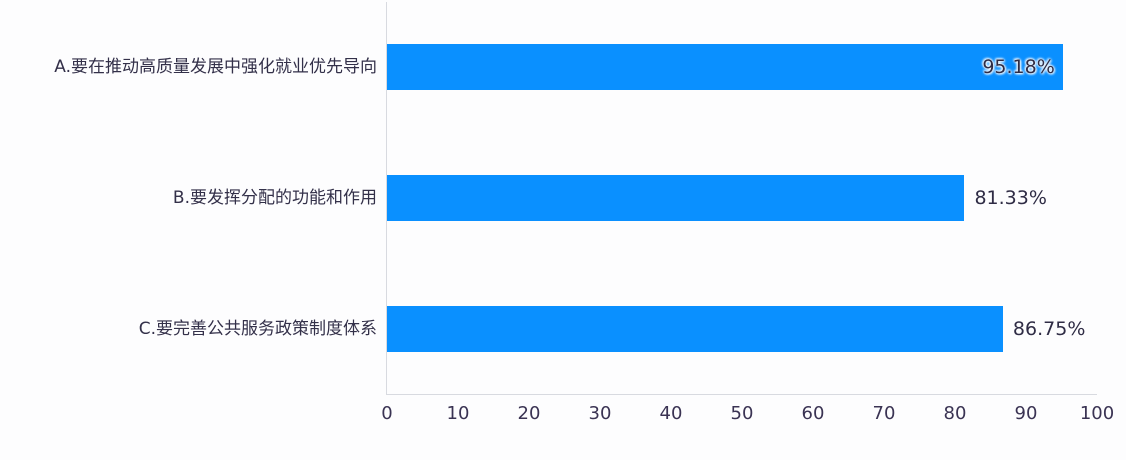  What do you see at coordinates (671, 413) in the screenshot?
I see `x-tick-label: 40` at bounding box center [671, 413].